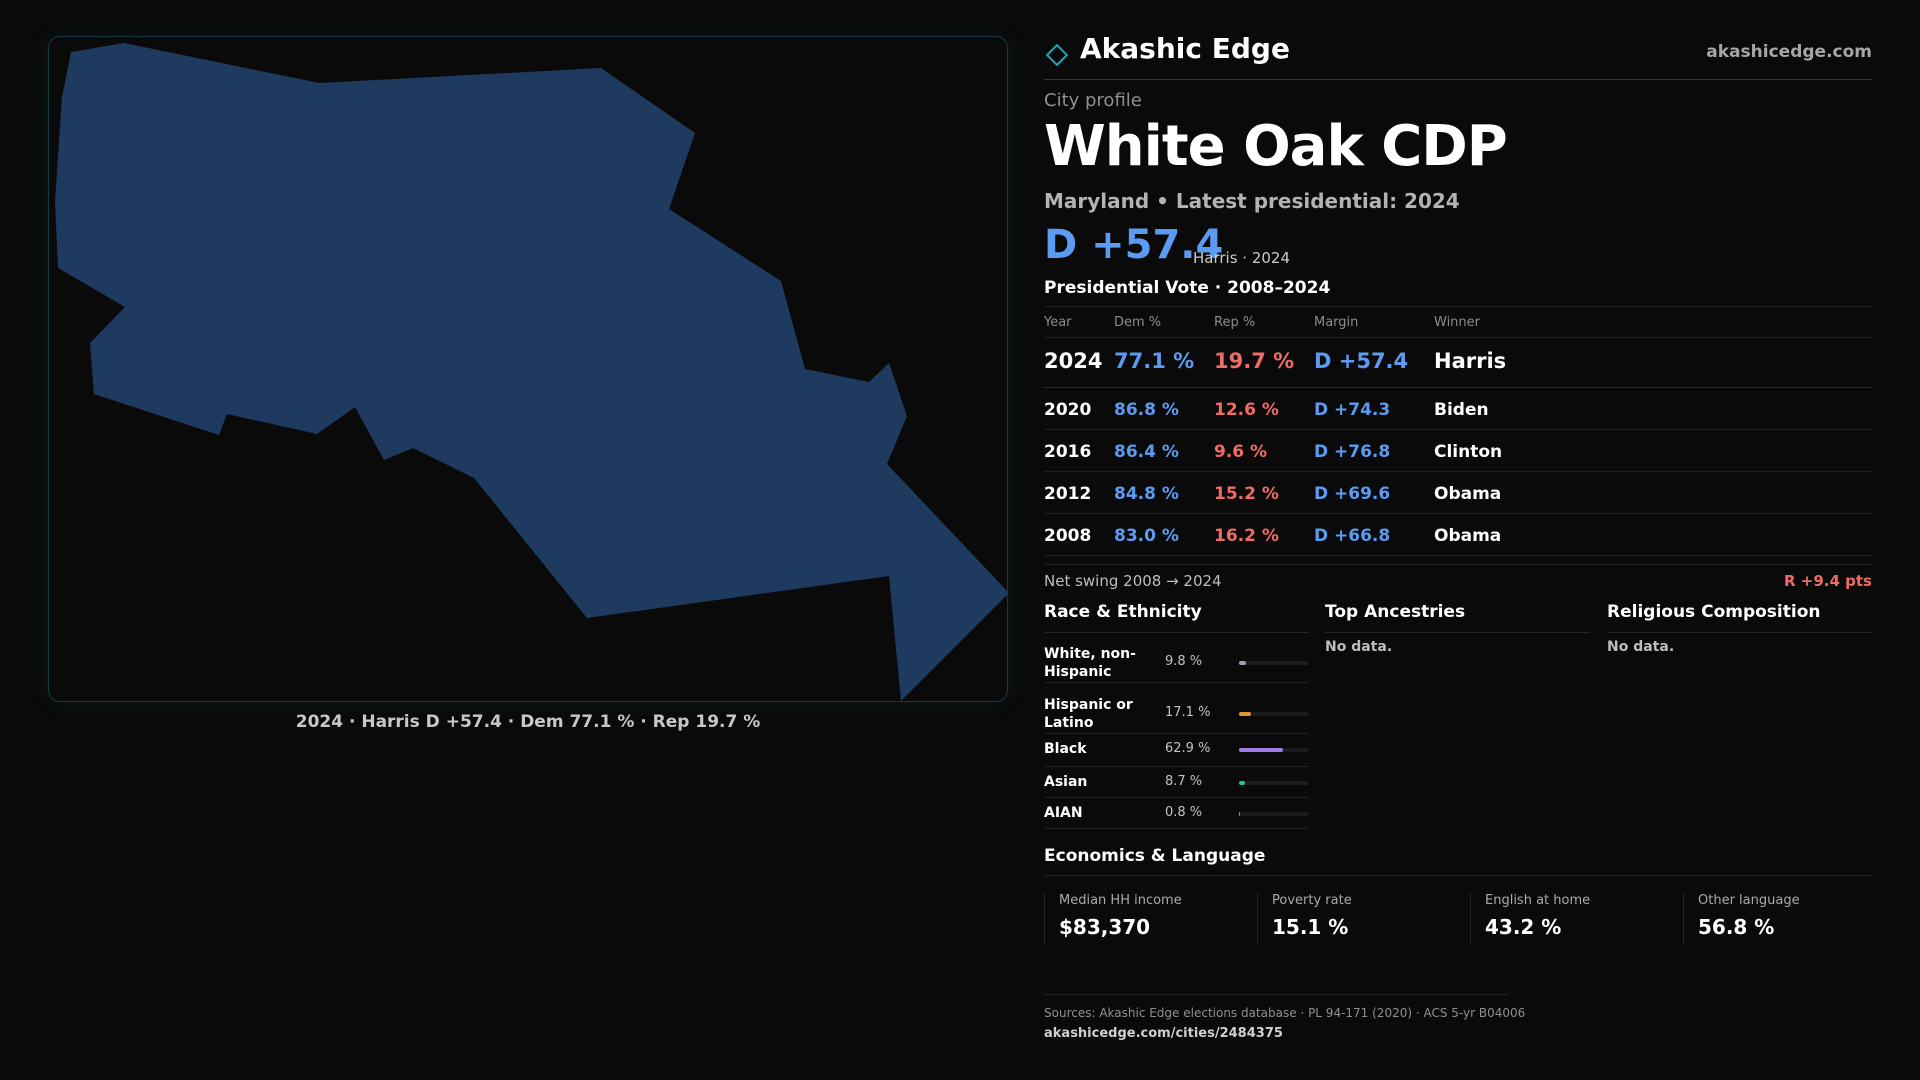  What do you see at coordinates (1133, 581) in the screenshot?
I see `net-swing-label: Net swing 2008 → 2024` at bounding box center [1133, 581].